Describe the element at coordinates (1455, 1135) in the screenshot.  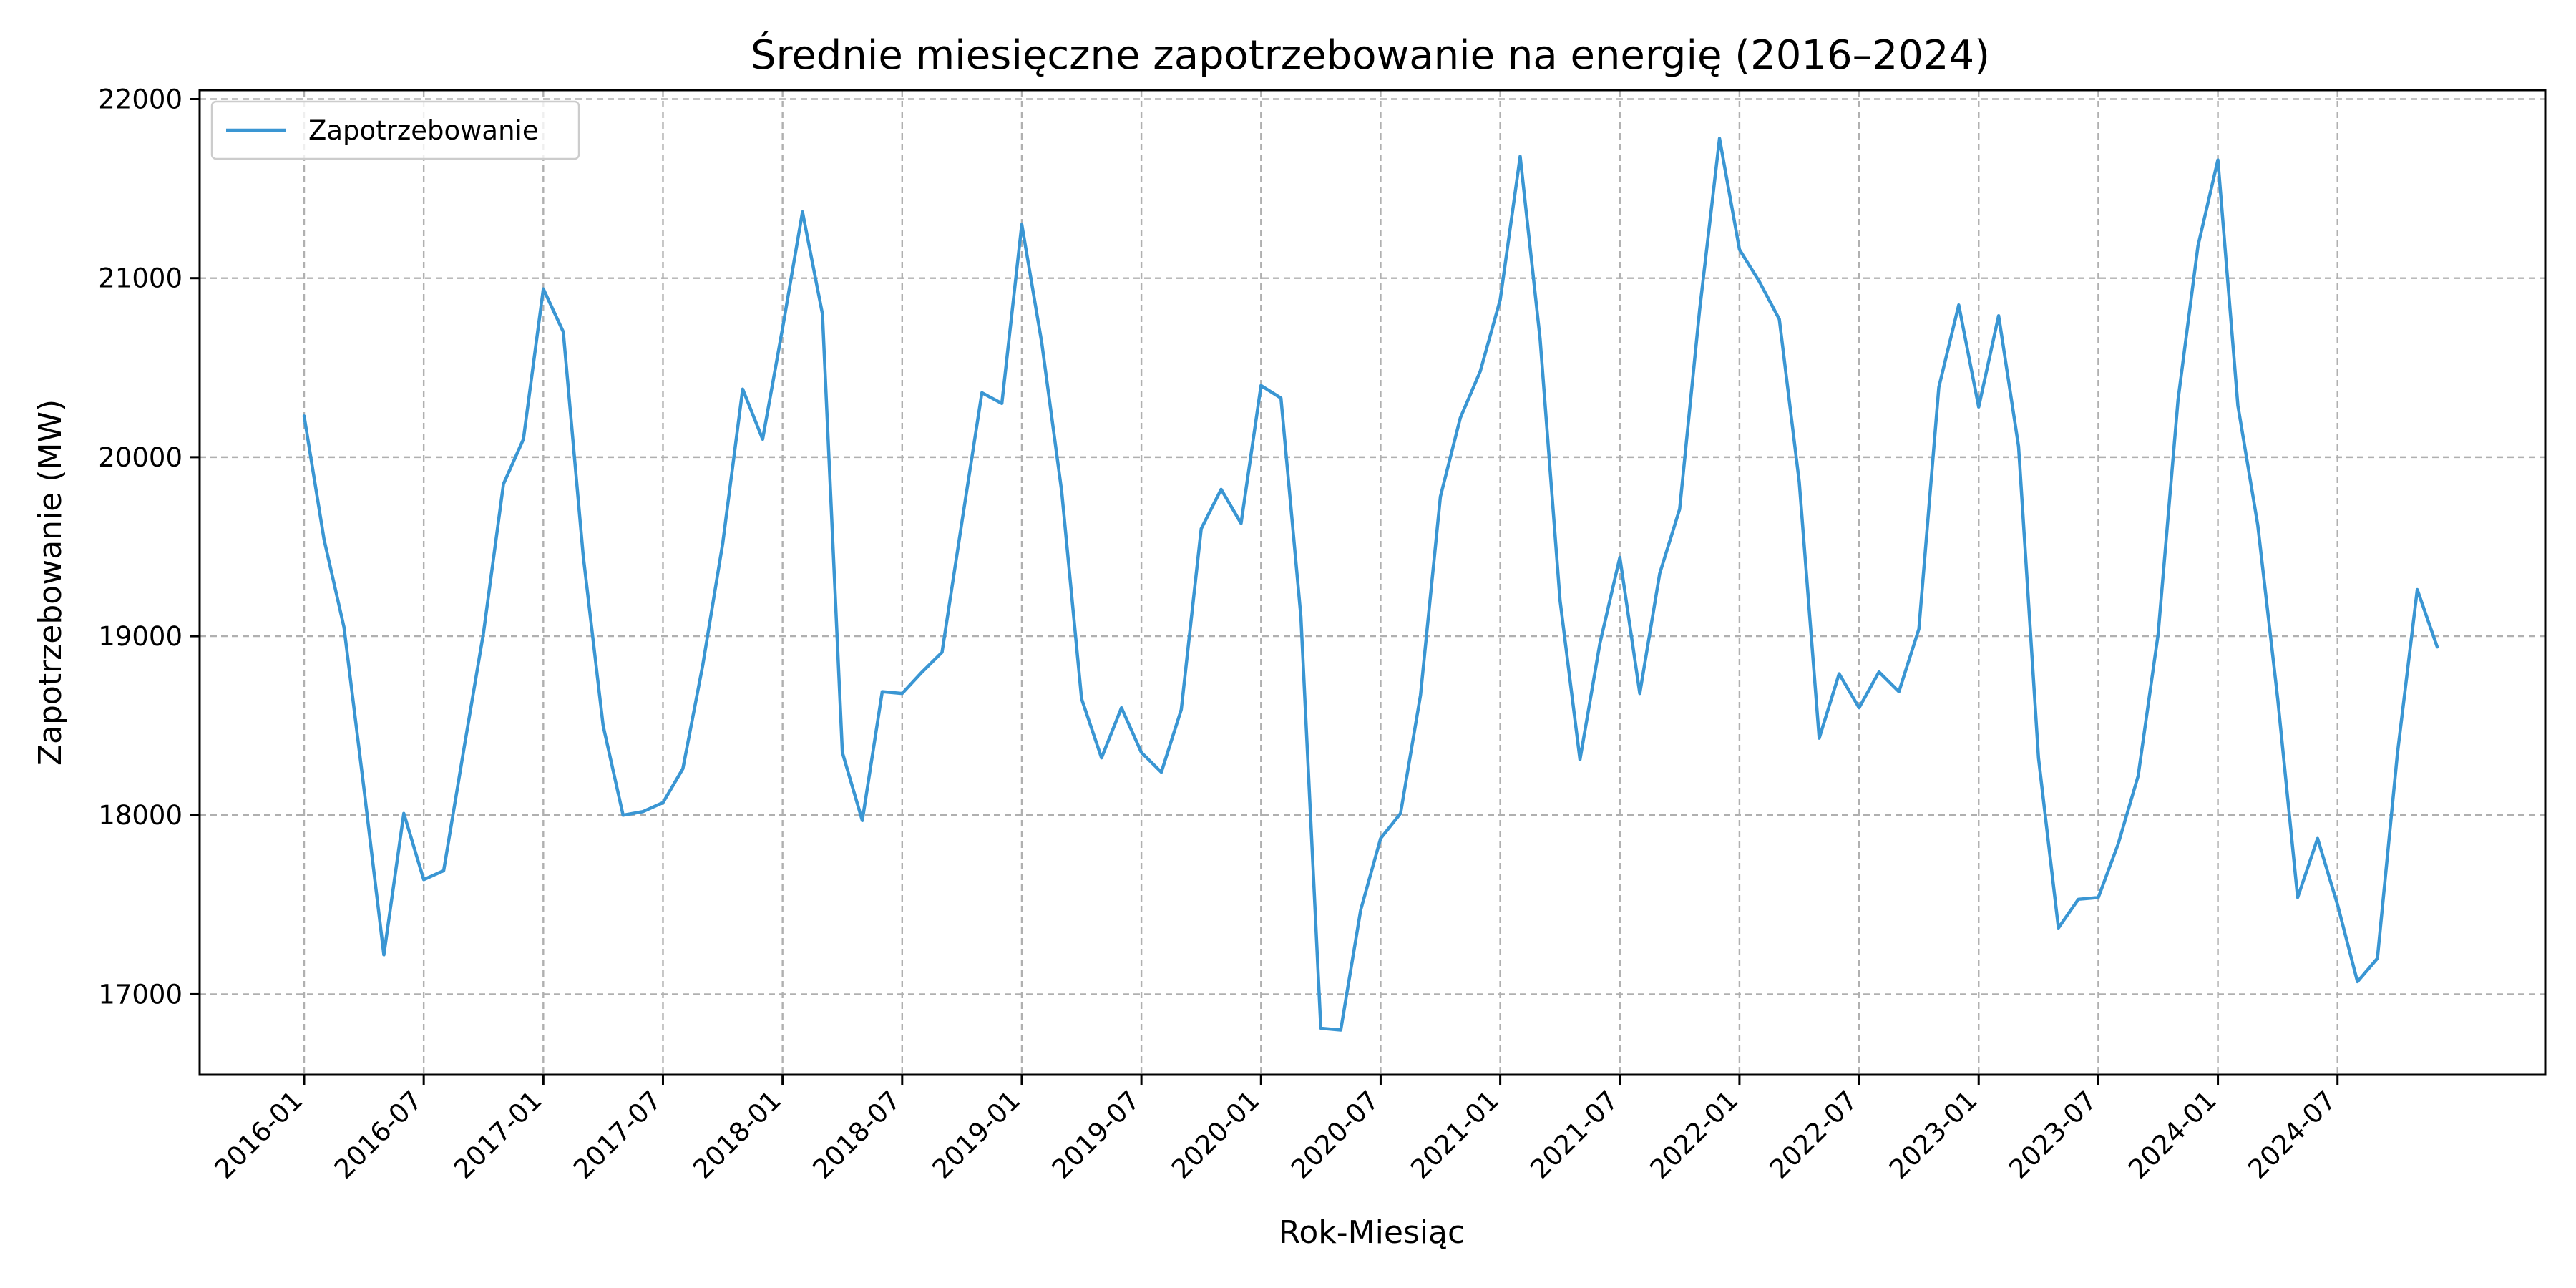
I see `x-tick-label: 2021-01` at that location.